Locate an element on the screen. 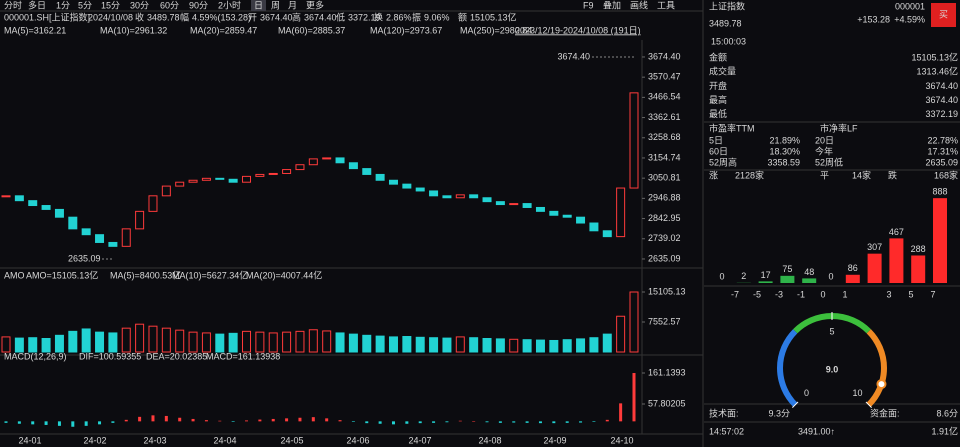  y-tick-label: 57.80205 is located at coordinates (667, 403).